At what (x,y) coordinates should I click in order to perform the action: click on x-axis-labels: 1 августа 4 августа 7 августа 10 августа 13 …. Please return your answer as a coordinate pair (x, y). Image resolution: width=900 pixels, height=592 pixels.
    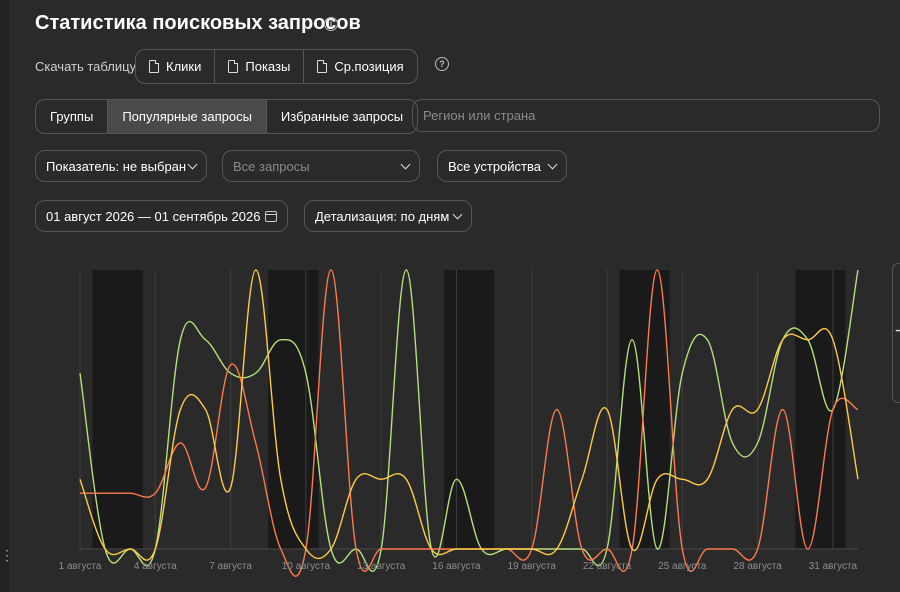
    Looking at the image, I should click on (458, 566).